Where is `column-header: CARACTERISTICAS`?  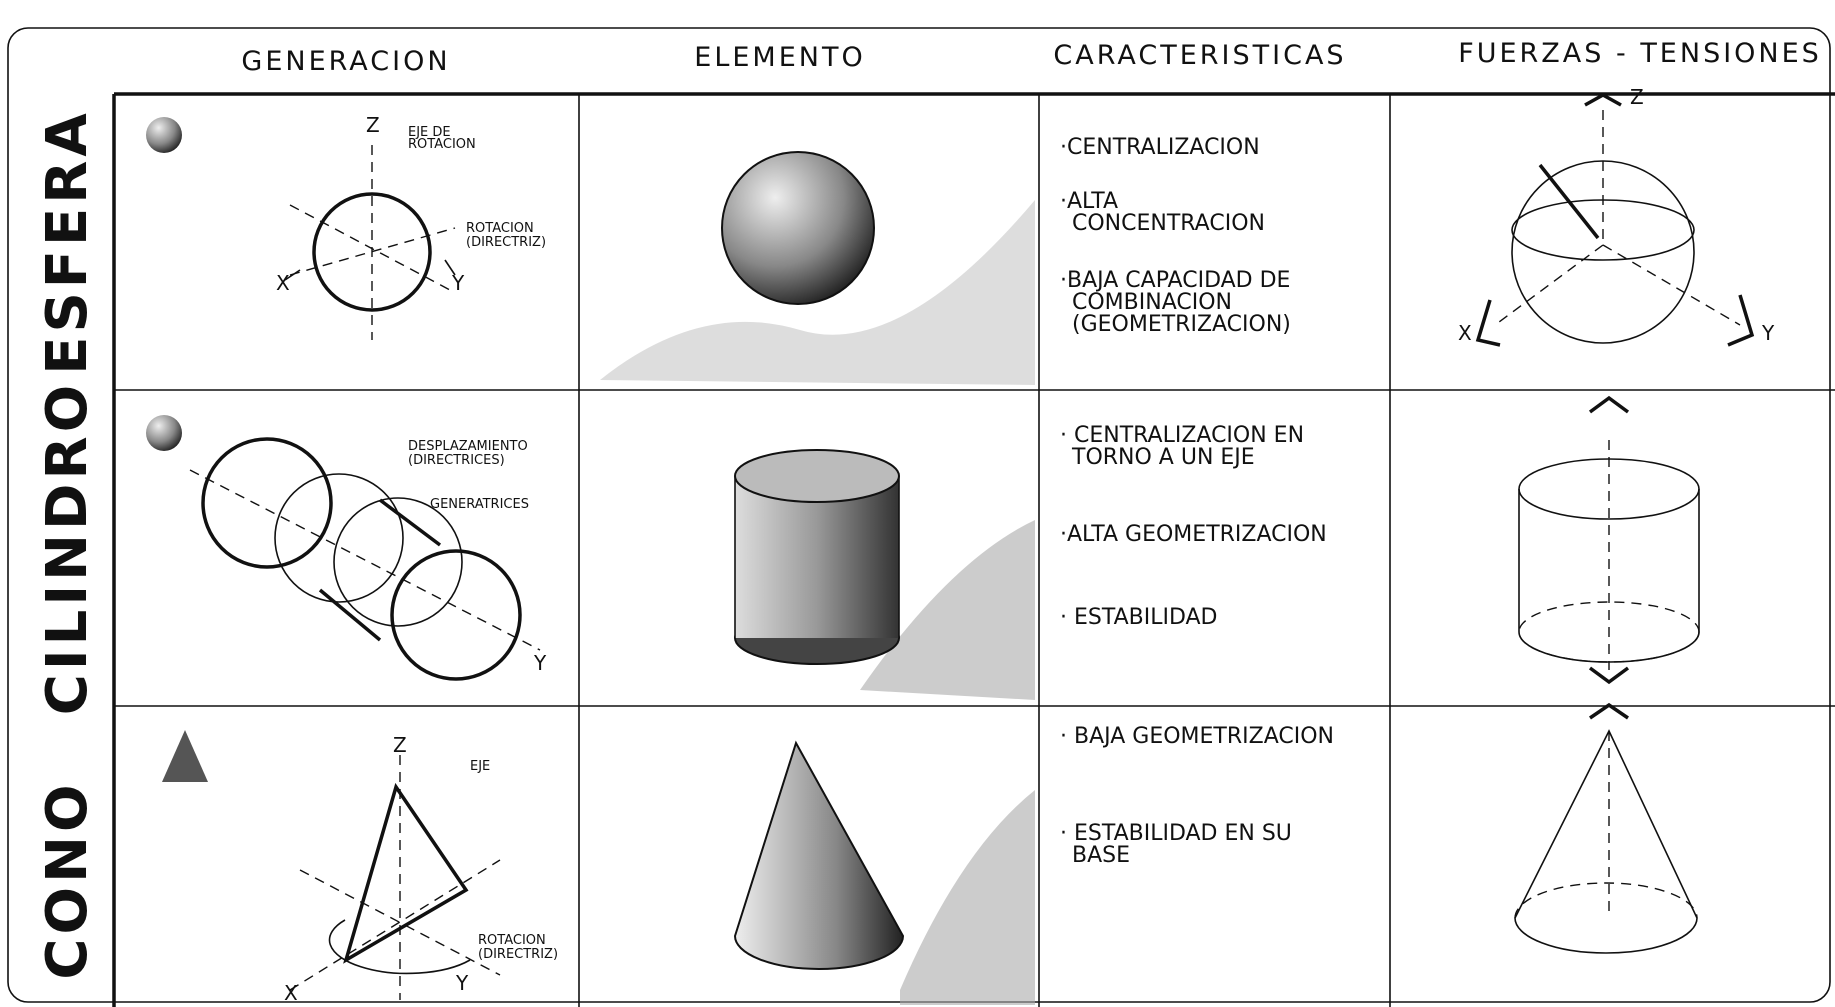
column-header: CARACTERISTICAS is located at coordinates (1199, 55).